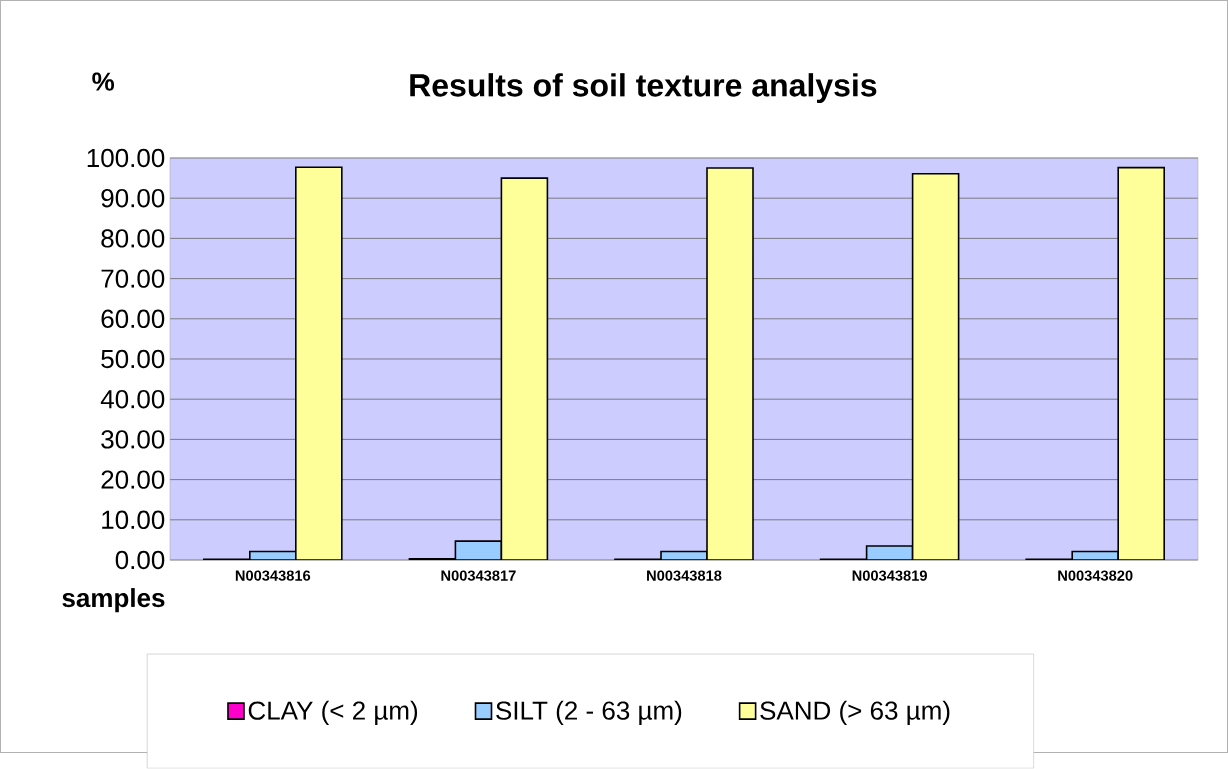  What do you see at coordinates (132, 399) in the screenshot?
I see `y-tick-label: 40.00` at bounding box center [132, 399].